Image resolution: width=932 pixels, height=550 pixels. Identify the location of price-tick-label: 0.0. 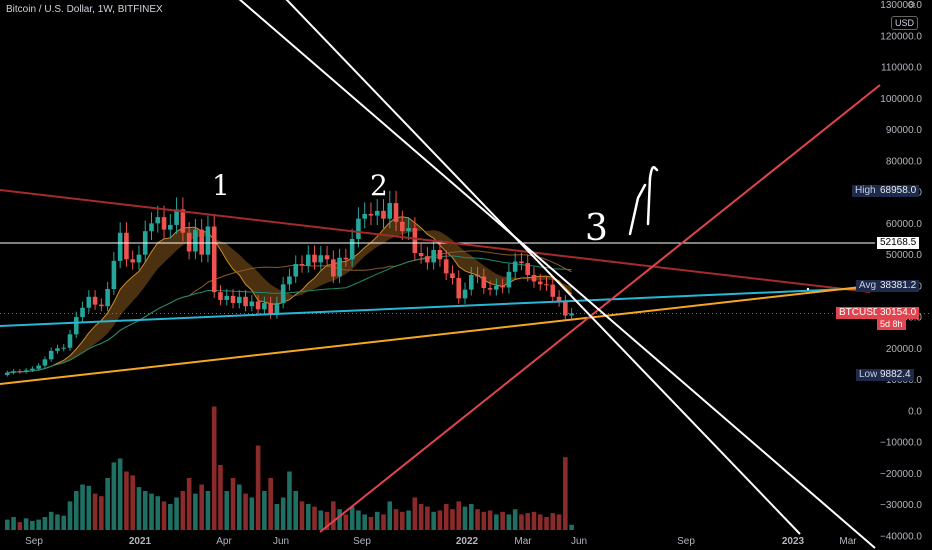
(915, 411).